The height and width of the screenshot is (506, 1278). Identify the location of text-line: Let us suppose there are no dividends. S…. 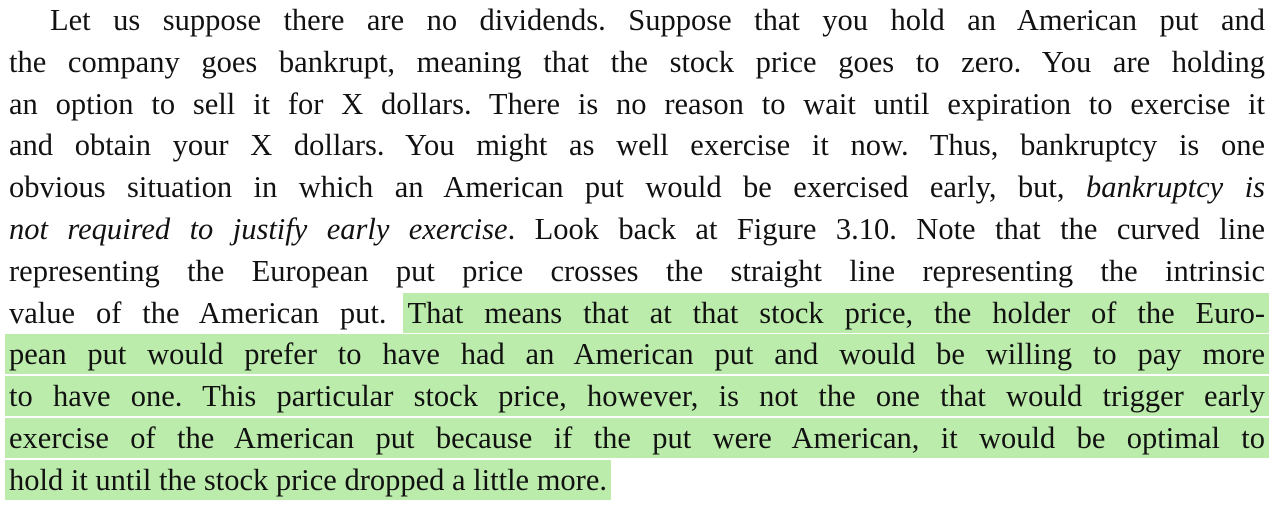
(637, 21).